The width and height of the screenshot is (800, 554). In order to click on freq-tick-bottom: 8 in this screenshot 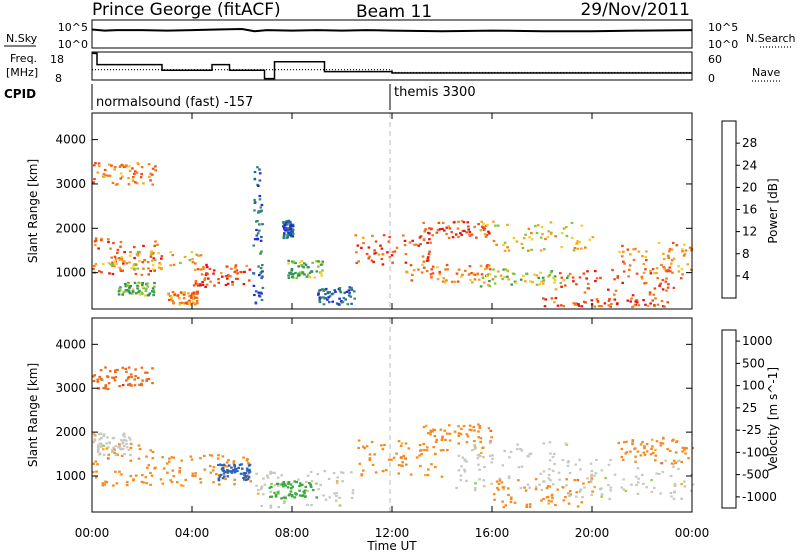, I will do `click(58, 78)`.